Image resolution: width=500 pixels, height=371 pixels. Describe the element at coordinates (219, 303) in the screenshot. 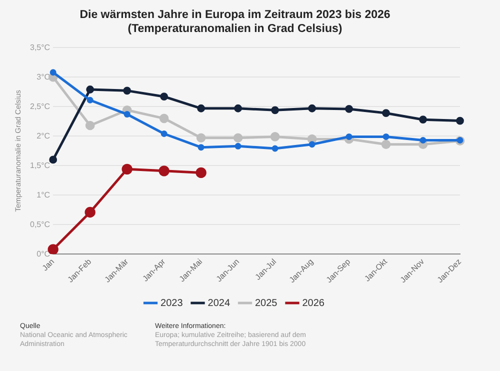

I see `legend-label: 2024` at that location.